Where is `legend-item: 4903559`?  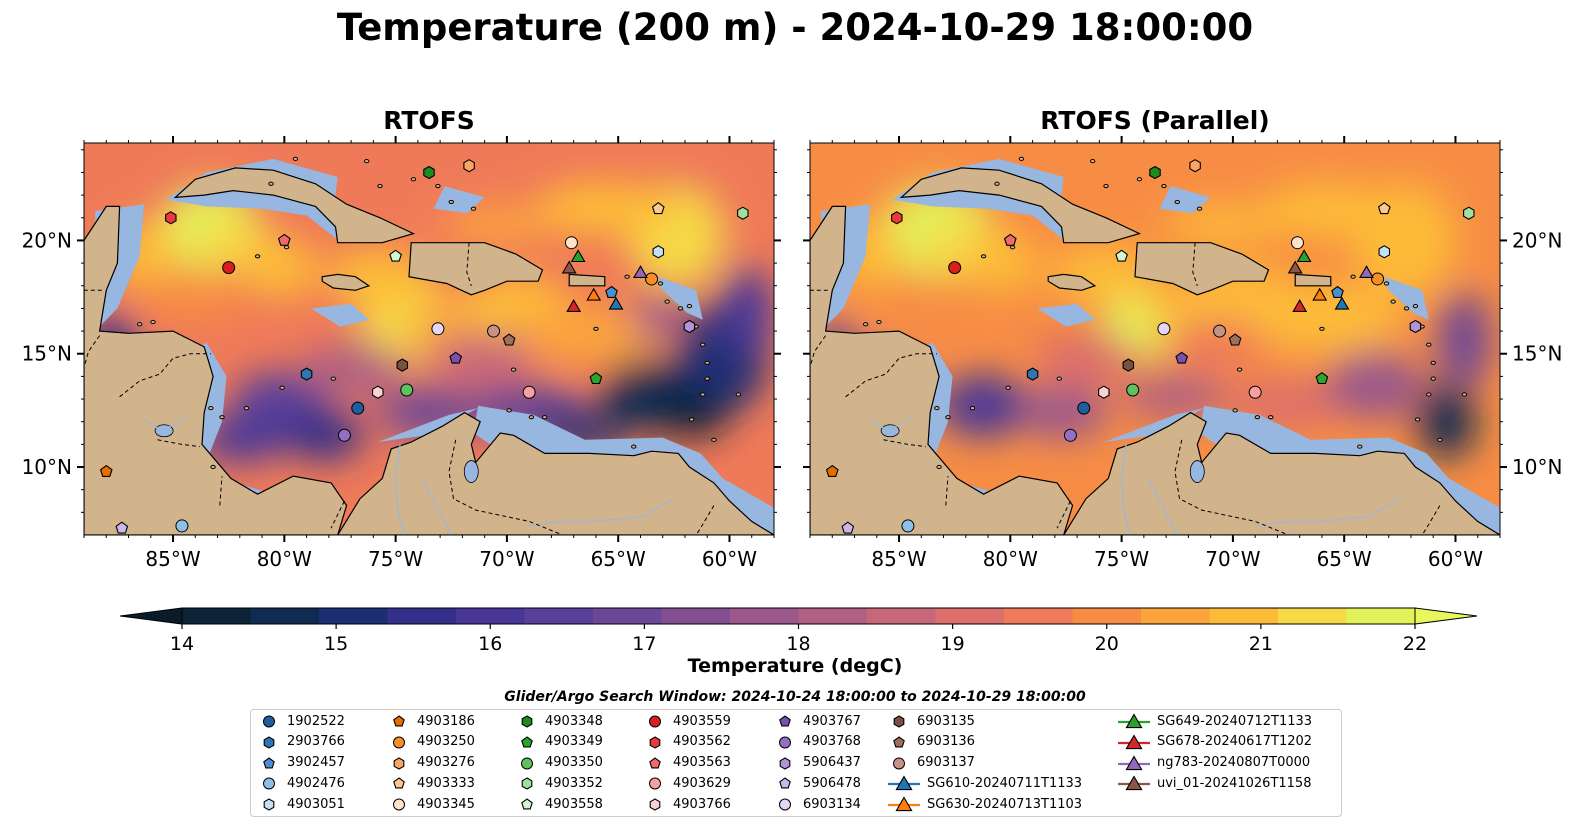 legend-item: 4903559 is located at coordinates (687, 721).